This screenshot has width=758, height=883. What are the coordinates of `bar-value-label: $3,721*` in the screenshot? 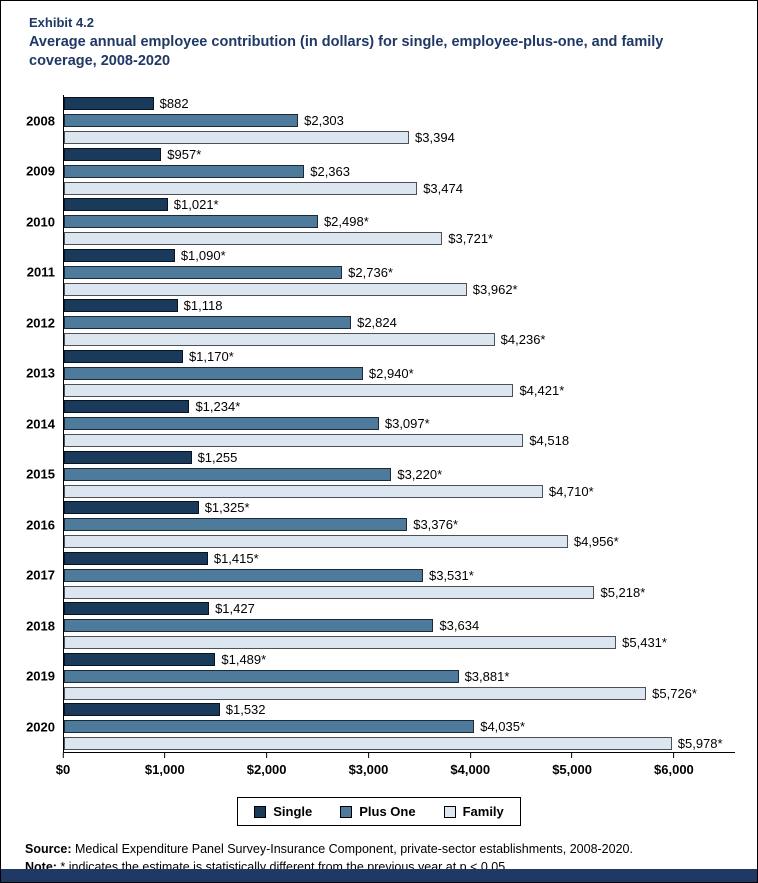 It's located at (471, 239).